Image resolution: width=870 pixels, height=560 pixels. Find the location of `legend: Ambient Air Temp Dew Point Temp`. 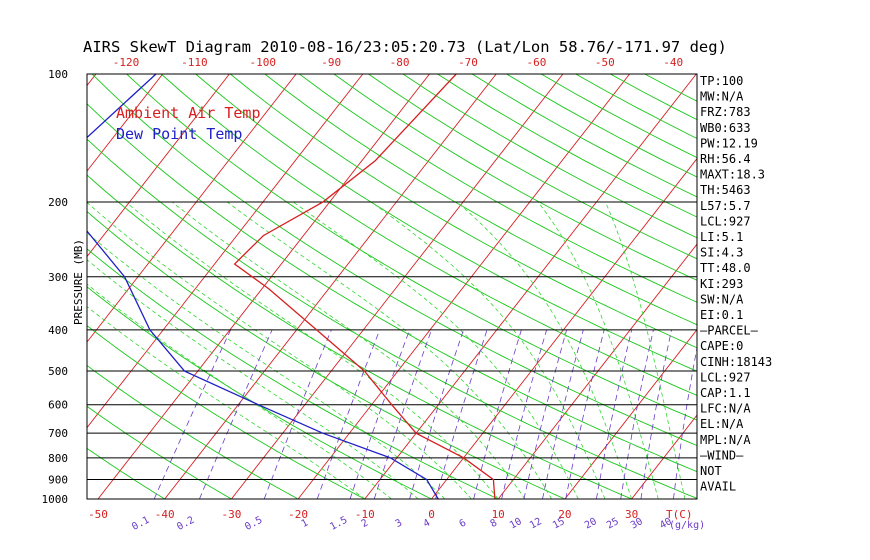

legend: Ambient Air Temp Dew Point Temp is located at coordinates (188, 123).